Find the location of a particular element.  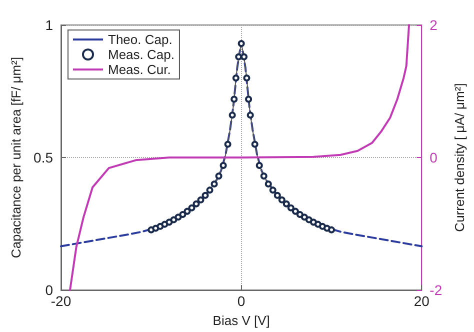

y-tick-label: 1 is located at coordinates (49, 25).